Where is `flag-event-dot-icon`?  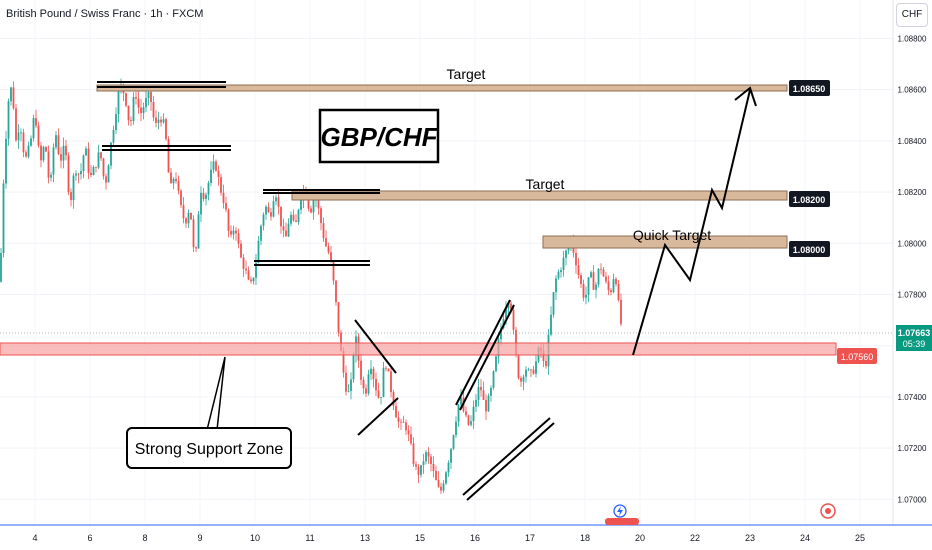
flag-event-dot-icon is located at coordinates (828, 511).